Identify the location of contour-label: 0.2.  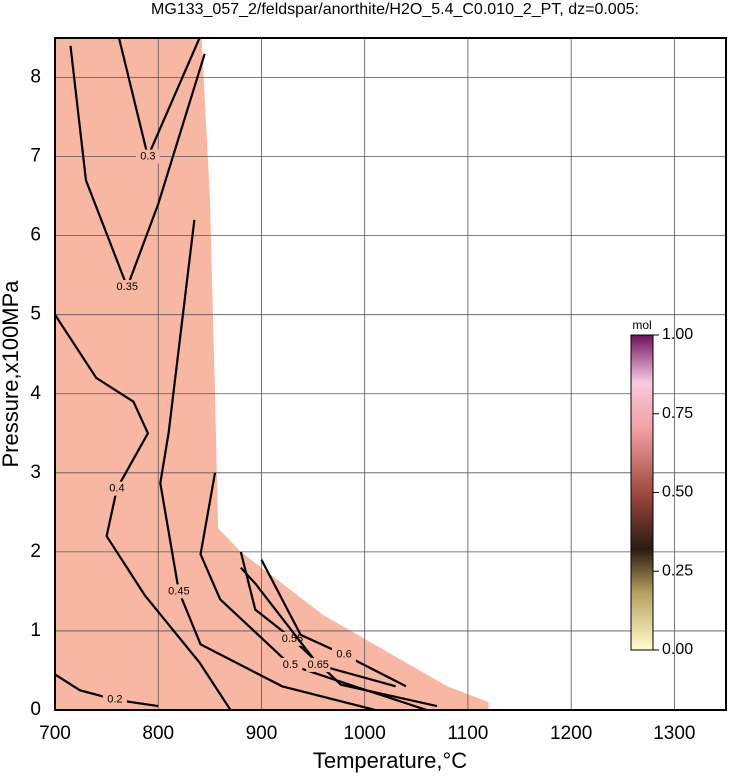
(114, 700).